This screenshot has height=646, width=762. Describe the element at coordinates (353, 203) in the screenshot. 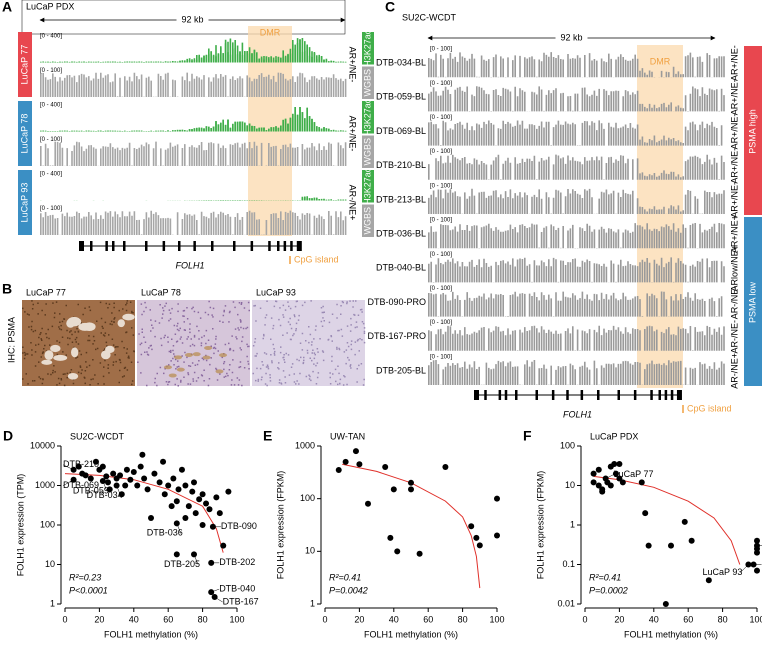

I see `sample-status: AR-/NE+` at that location.